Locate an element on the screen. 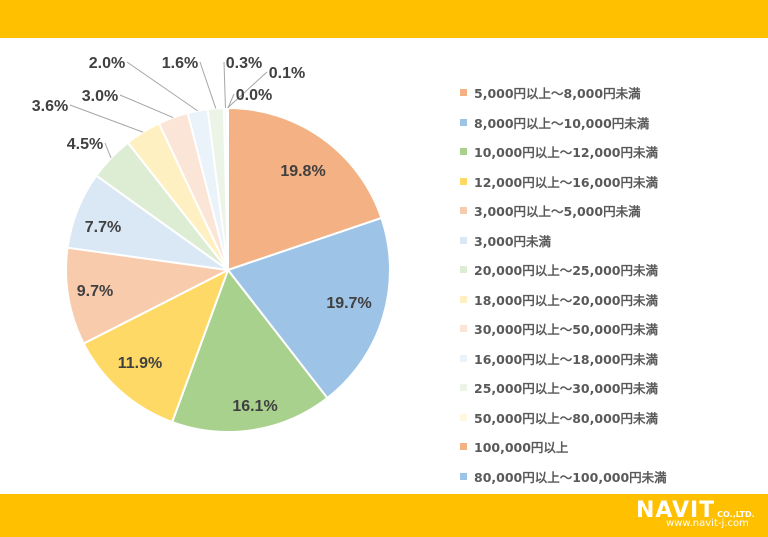 This screenshot has height=537, width=768. data-label: 2.0% is located at coordinates (107, 63).